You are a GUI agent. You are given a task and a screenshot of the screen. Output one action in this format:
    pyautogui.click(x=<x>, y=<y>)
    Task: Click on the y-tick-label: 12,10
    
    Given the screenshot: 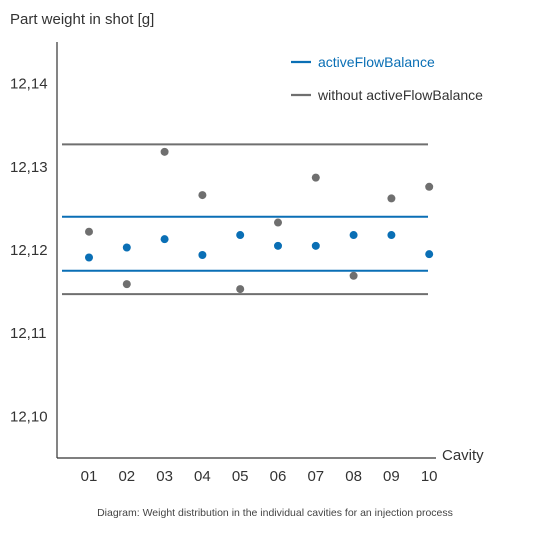 What is the action you would take?
    pyautogui.click(x=29, y=416)
    